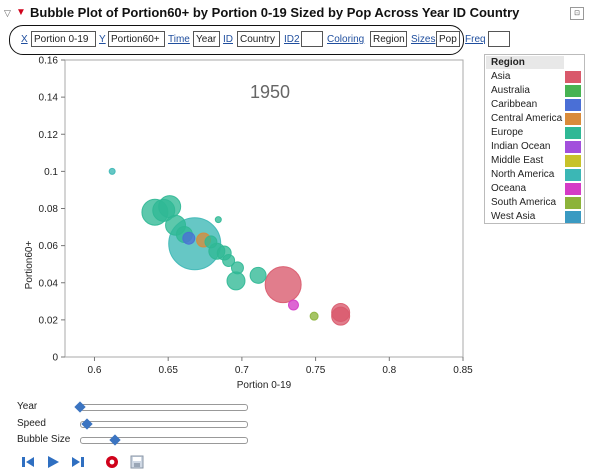 This screenshot has width=591, height=474. I want to click on y-tick-label: 0.1, so click(51, 172).